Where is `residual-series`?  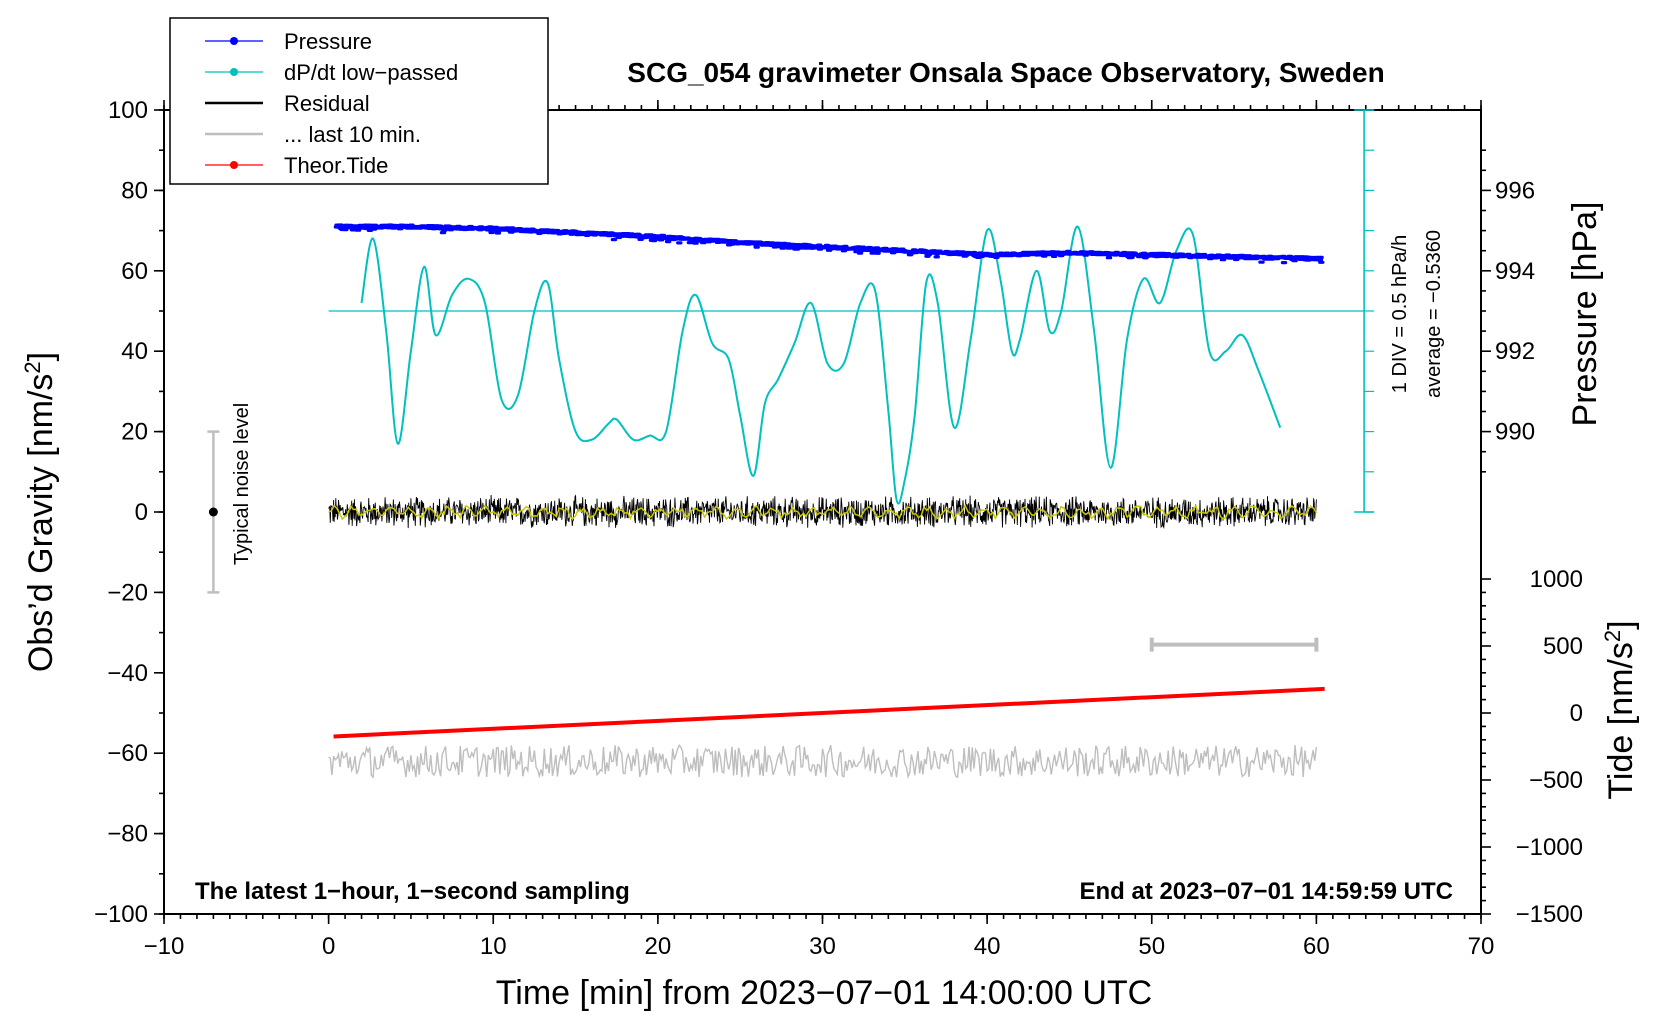
residual-series is located at coordinates (823, 512).